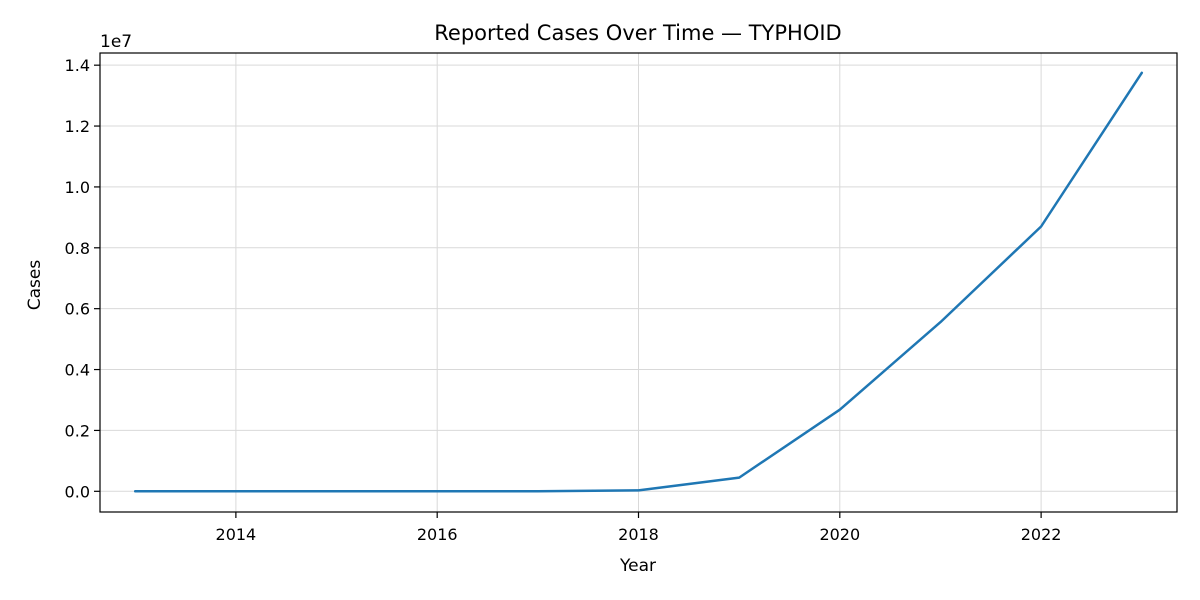 The height and width of the screenshot is (600, 1200). Describe the element at coordinates (82, 278) in the screenshot. I see `y-axis: 0.0 0.2 0.4 0.6 0.8 1.0 1.2 1.4` at that location.